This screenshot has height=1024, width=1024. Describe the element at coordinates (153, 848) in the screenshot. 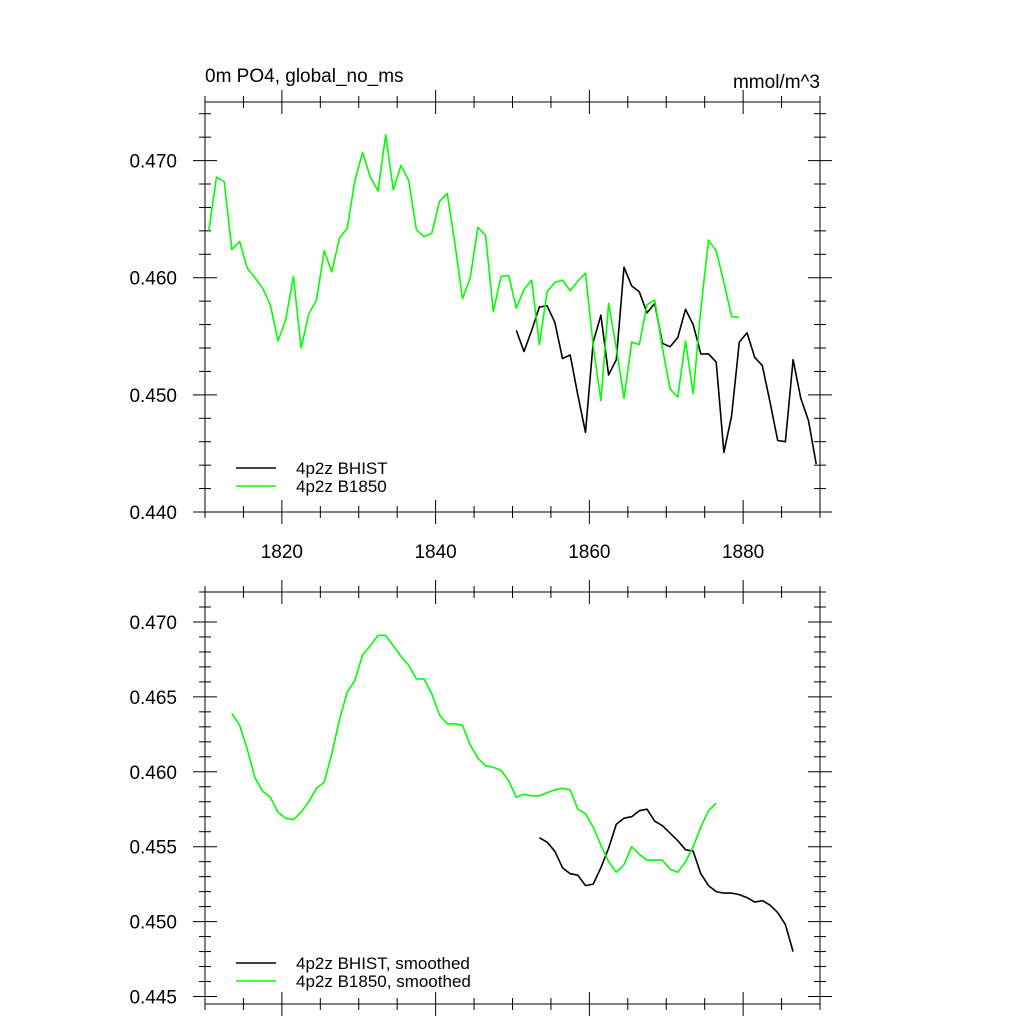

I see `y-tick-label: 0.455` at that location.